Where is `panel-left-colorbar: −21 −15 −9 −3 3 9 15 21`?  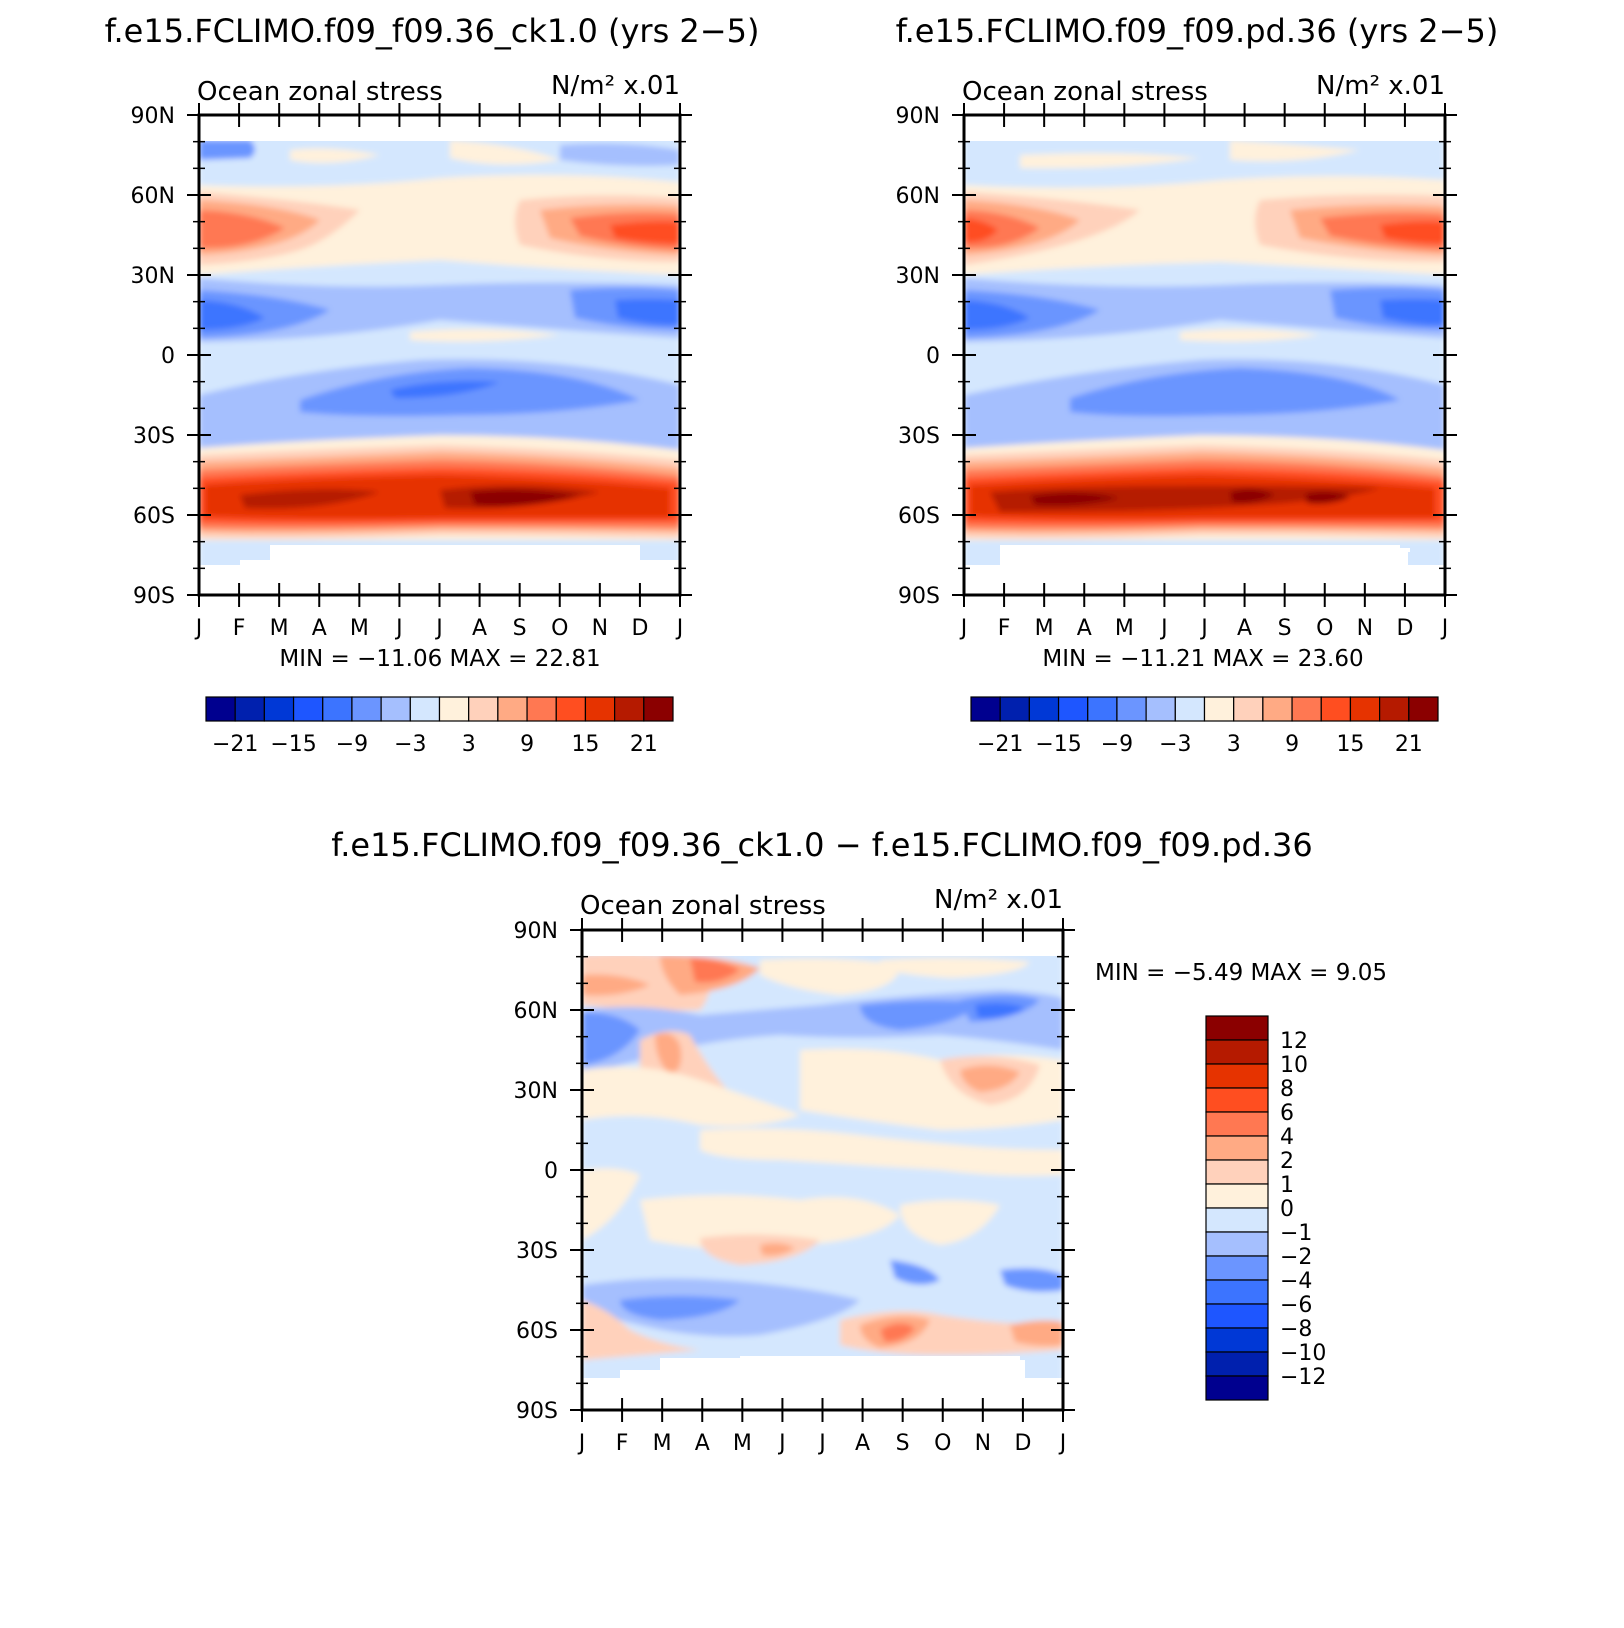
panel-left-colorbar: −21 −15 −9 −3 3 9 15 21 is located at coordinates (439, 726).